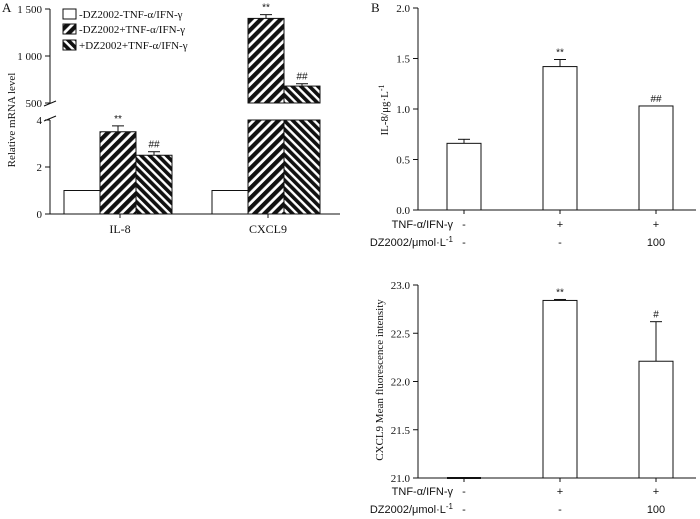 This screenshot has width=700, height=519. Describe the element at coordinates (656, 492) in the screenshot. I see `panel-c-row-1-cell-3: +` at that location.